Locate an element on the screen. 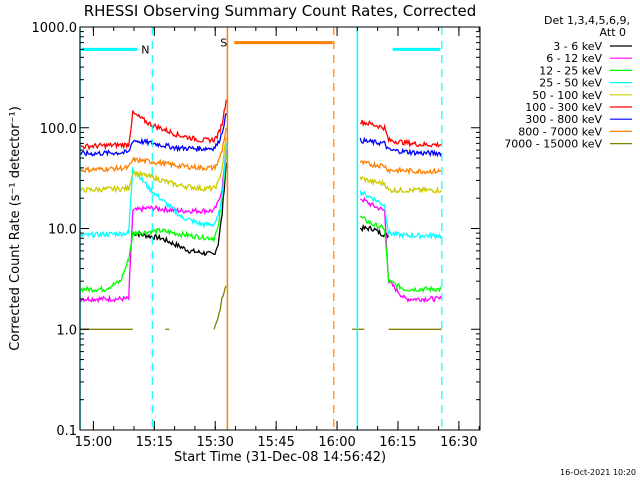  state-label-N: N is located at coordinates (145, 49).